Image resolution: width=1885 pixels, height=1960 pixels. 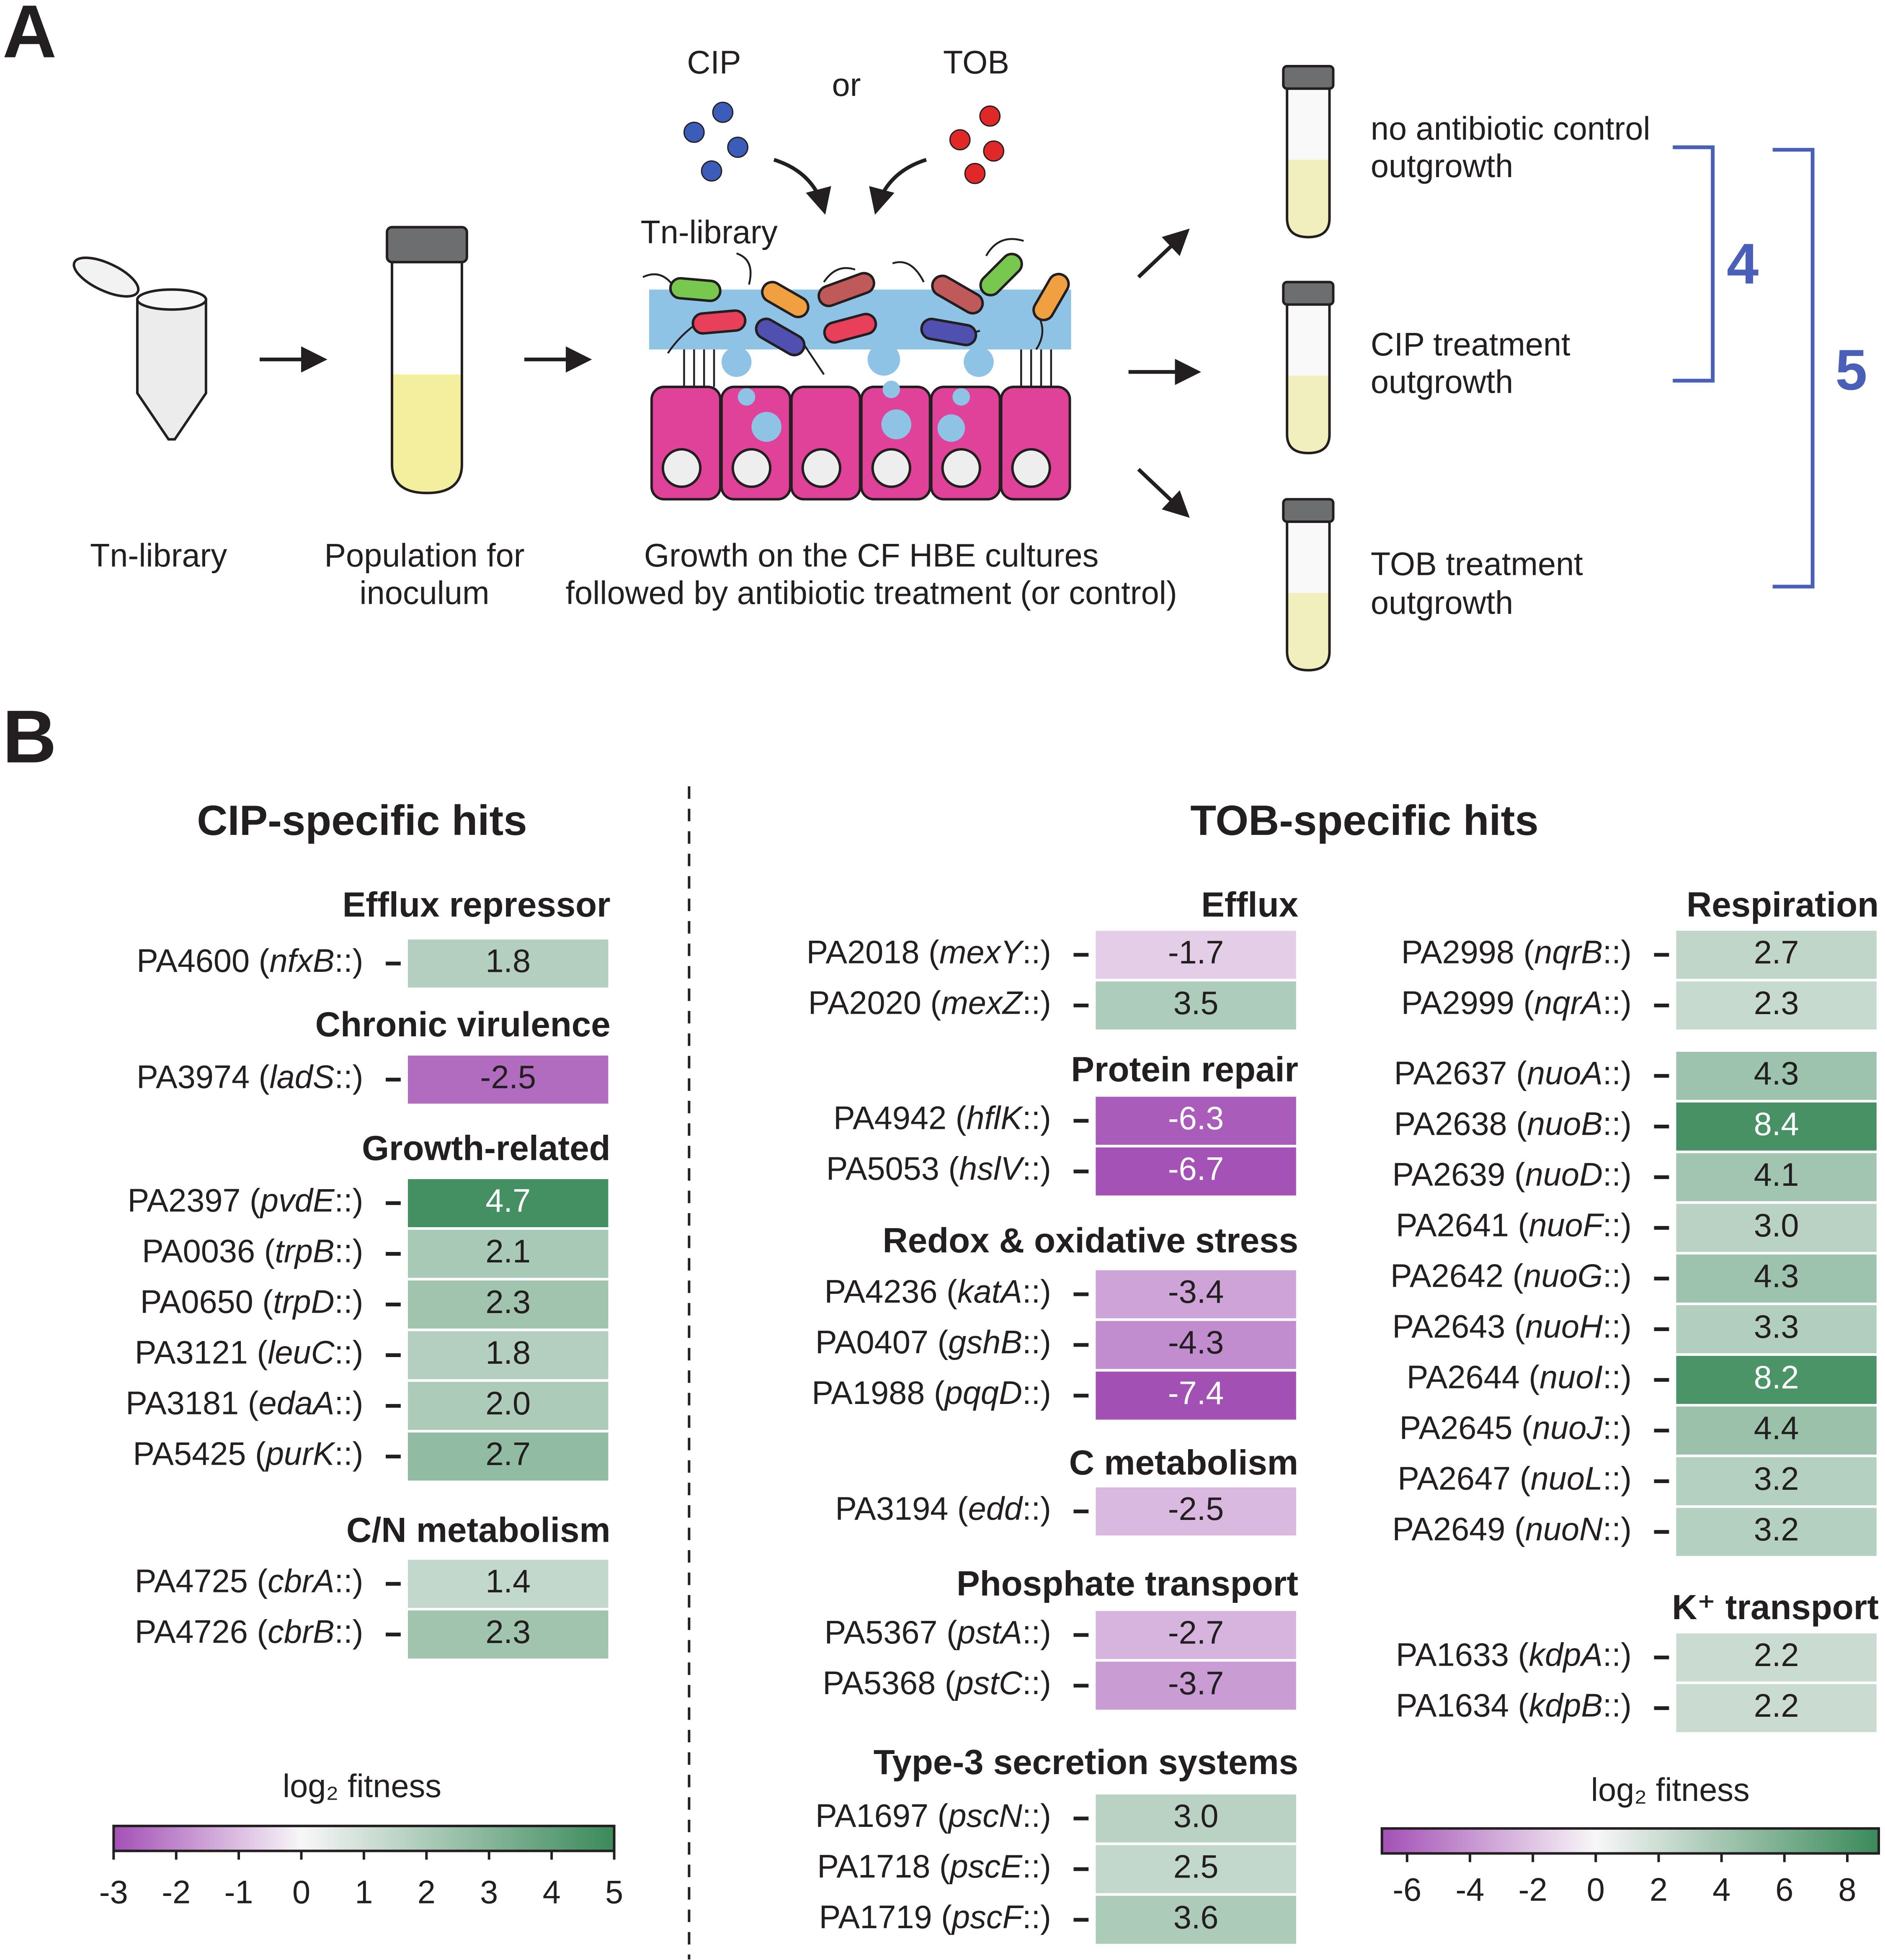 I want to click on row-label: PA4726 (cbrB::), so click(x=249, y=1632).